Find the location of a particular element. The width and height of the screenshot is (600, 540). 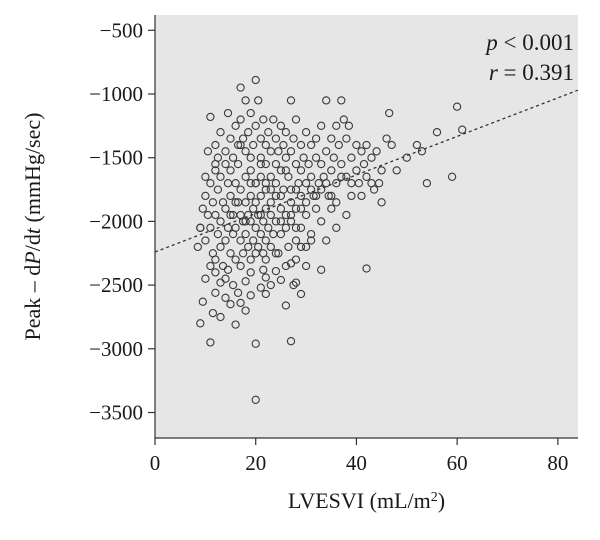

y-tick-label: −500 is located at coordinates (121, 30).